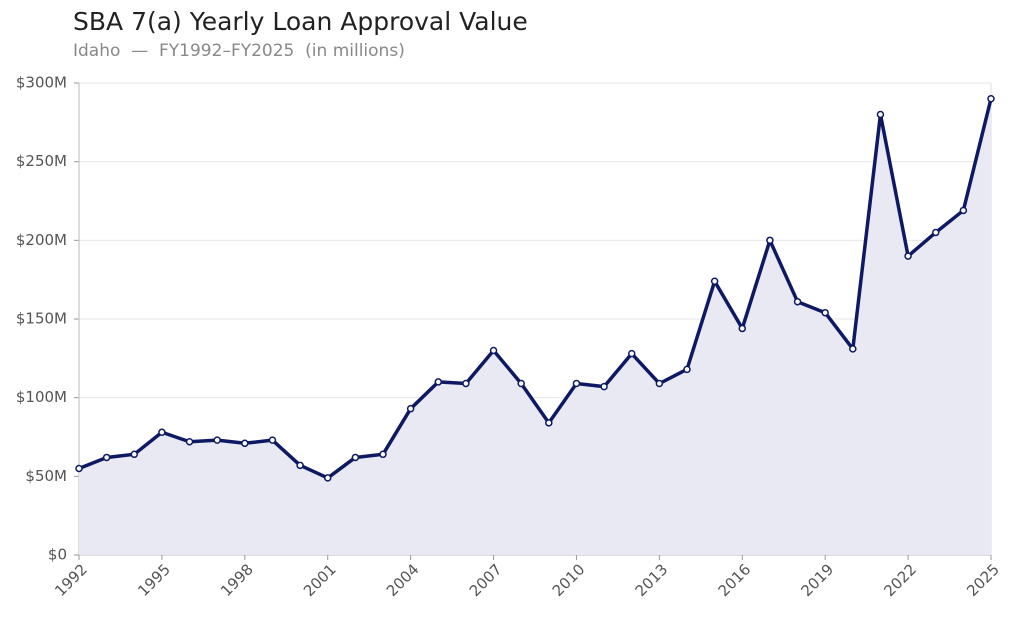  What do you see at coordinates (239, 51) in the screenshot?
I see `chart-subtitle: Idaho — FY1992–FY2025 (in millions)` at bounding box center [239, 51].